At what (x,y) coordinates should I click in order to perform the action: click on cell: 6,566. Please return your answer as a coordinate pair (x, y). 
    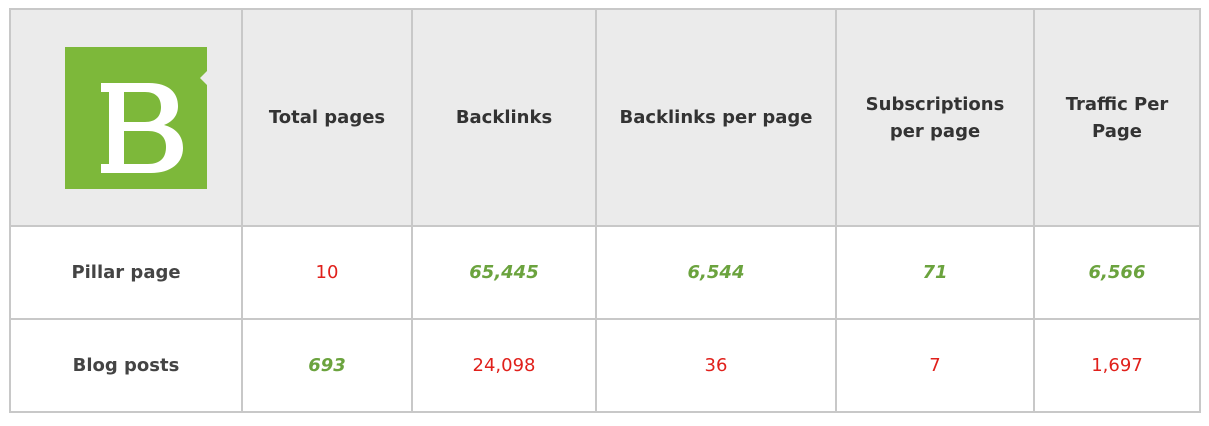
    Looking at the image, I should click on (1117, 272).